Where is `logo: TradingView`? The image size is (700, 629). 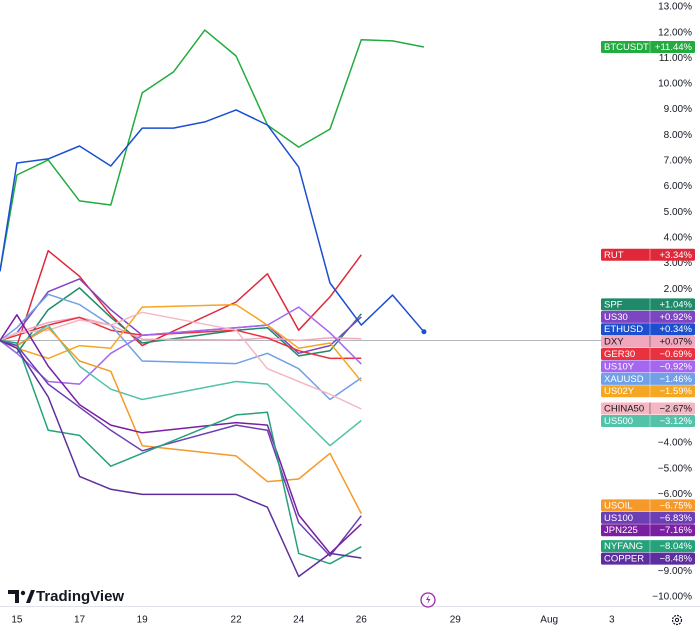 logo: TradingView is located at coordinates (66, 596).